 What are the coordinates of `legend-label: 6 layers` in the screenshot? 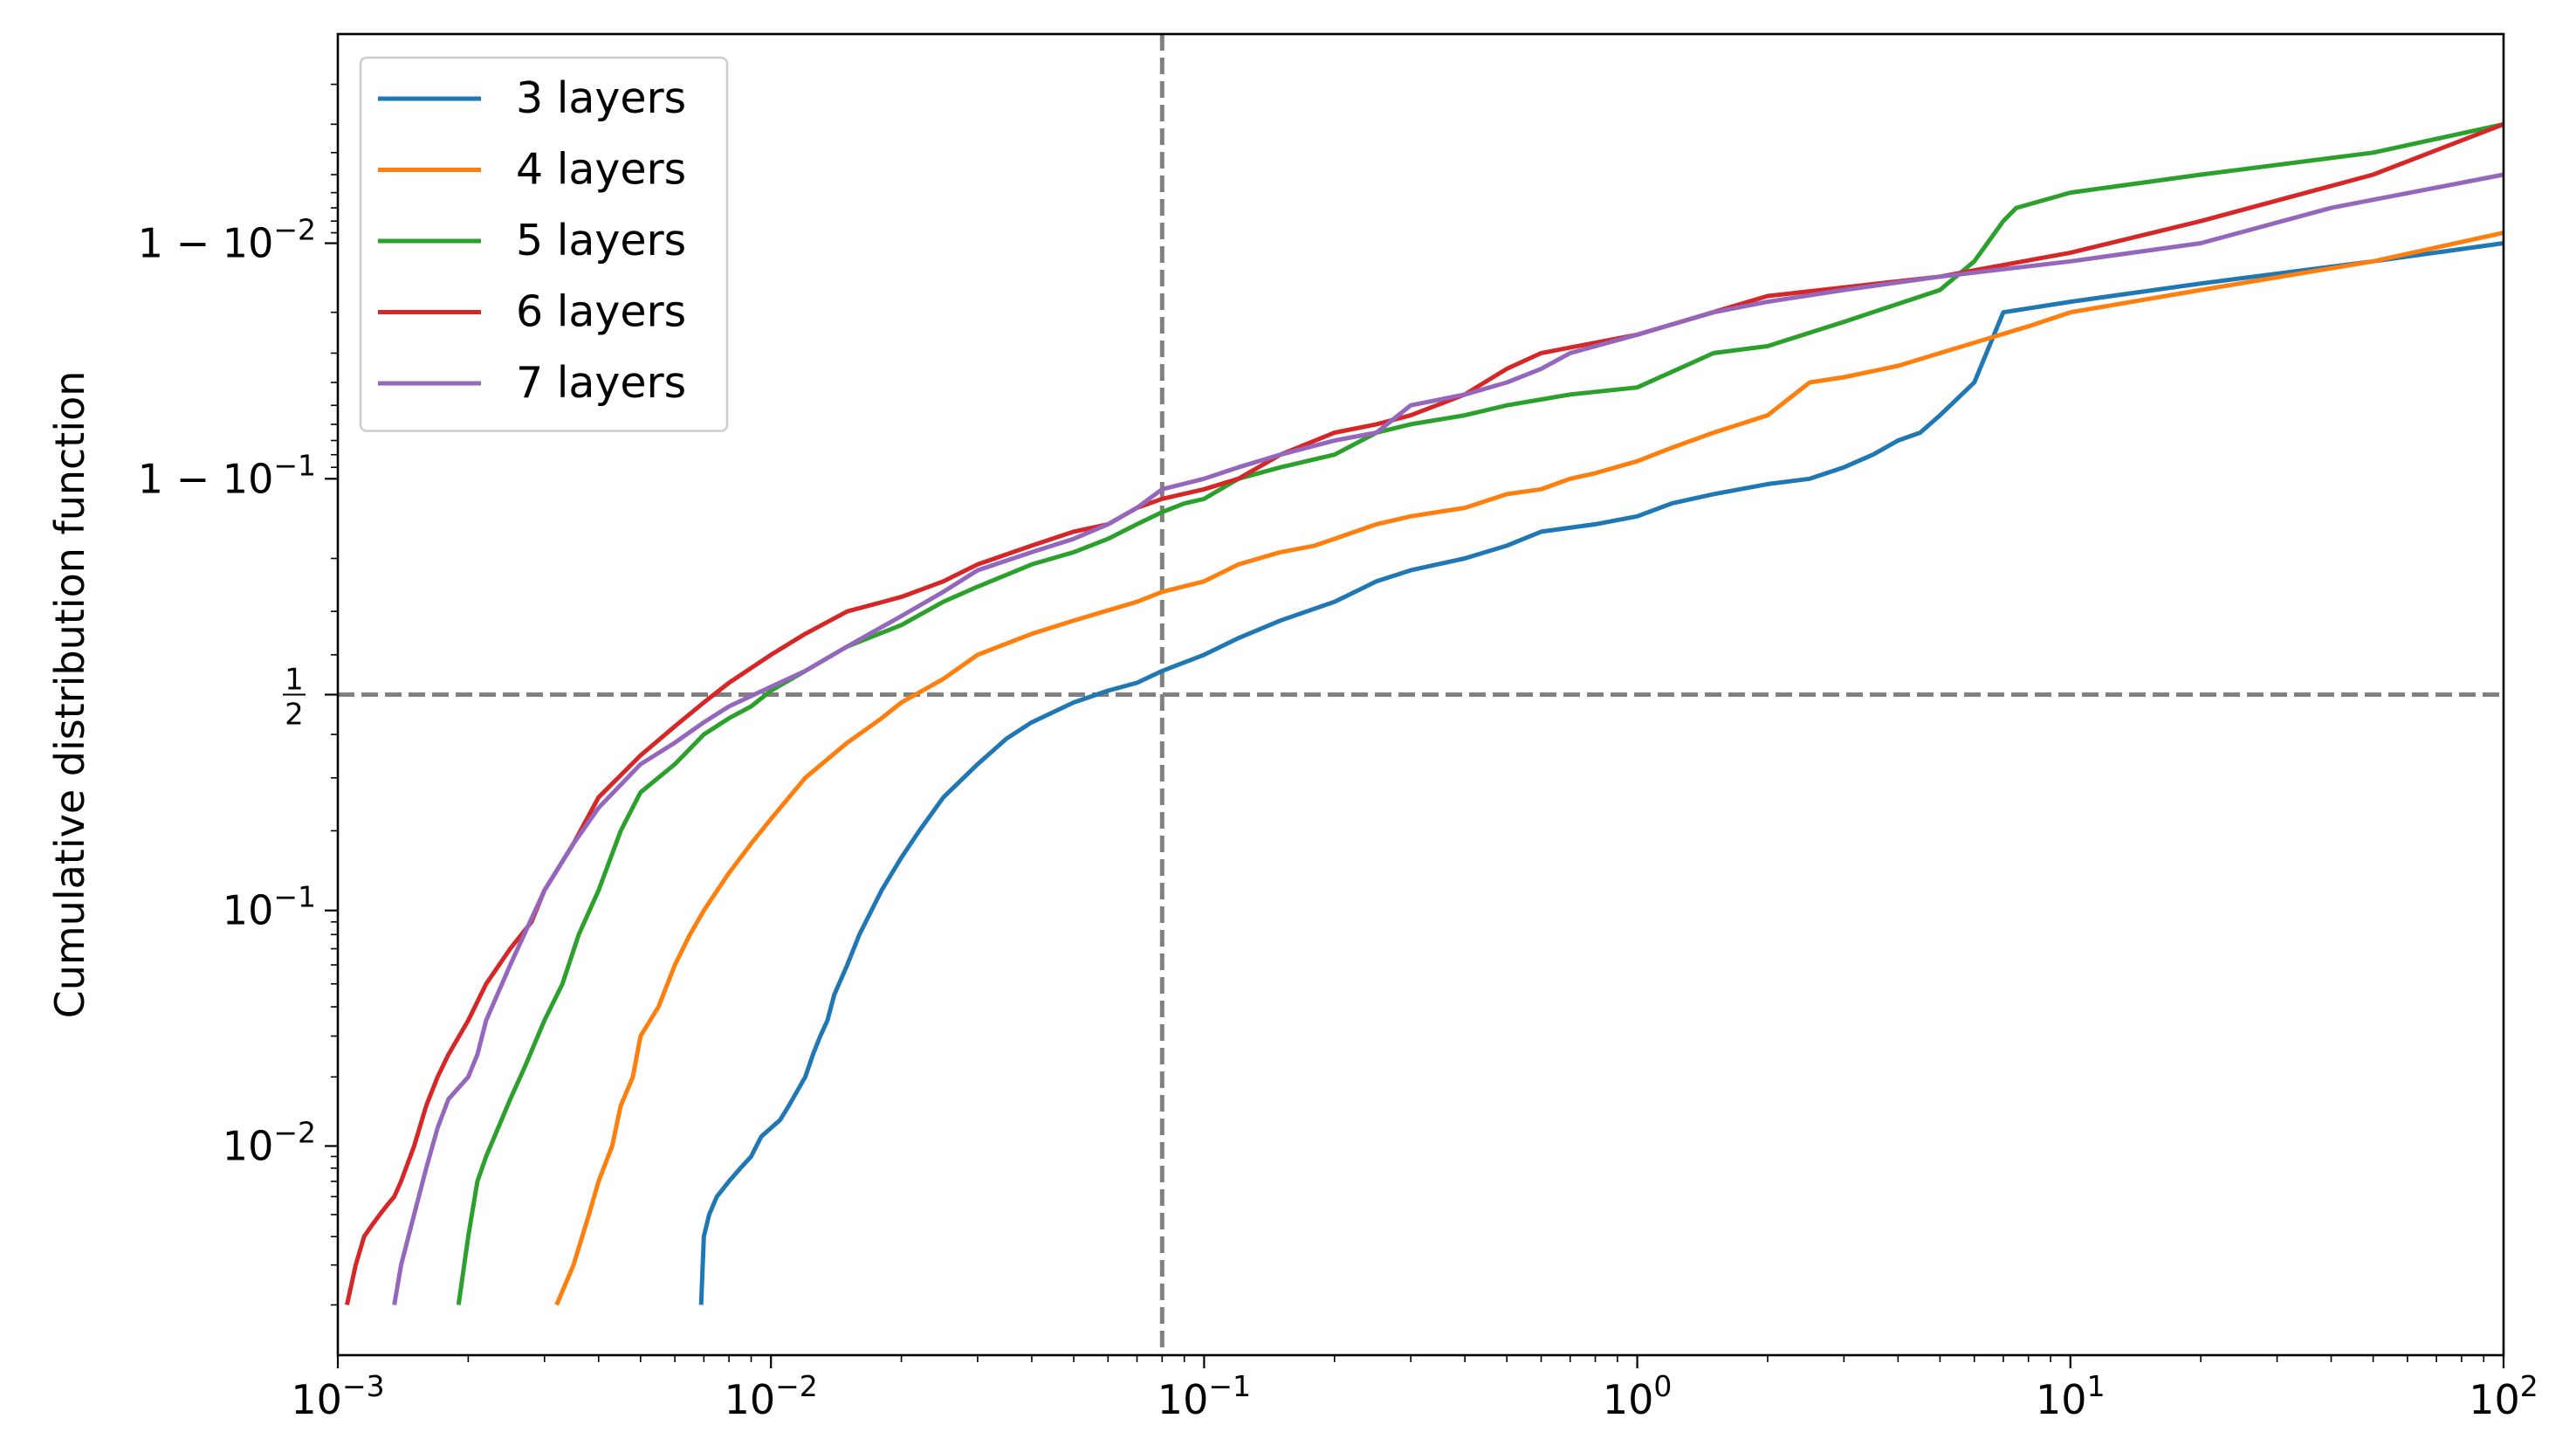 It's located at (601, 312).